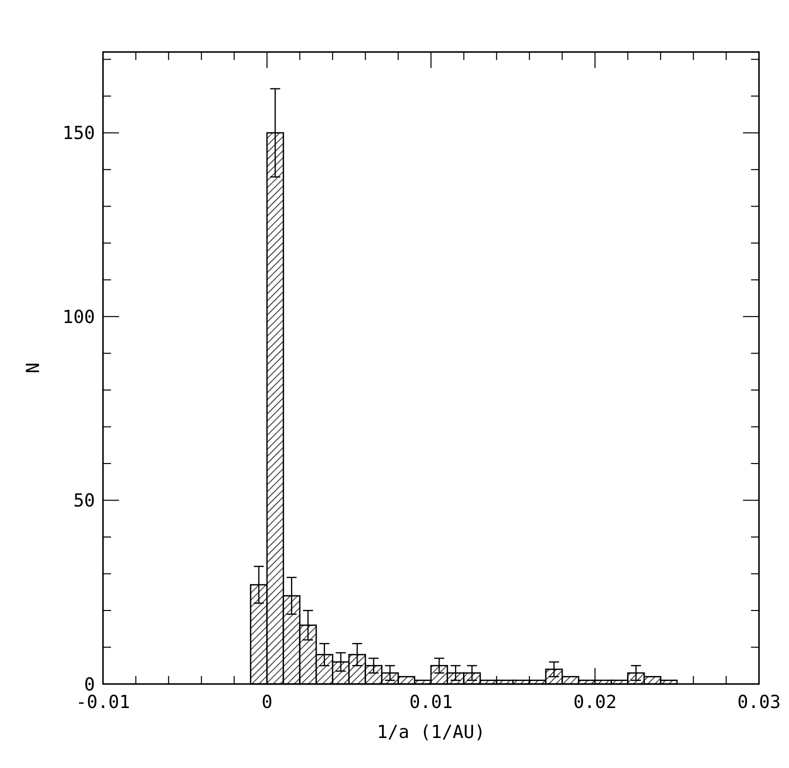 The width and height of the screenshot is (789, 768). I want to click on x-tick-label: 0.01, so click(431, 702).